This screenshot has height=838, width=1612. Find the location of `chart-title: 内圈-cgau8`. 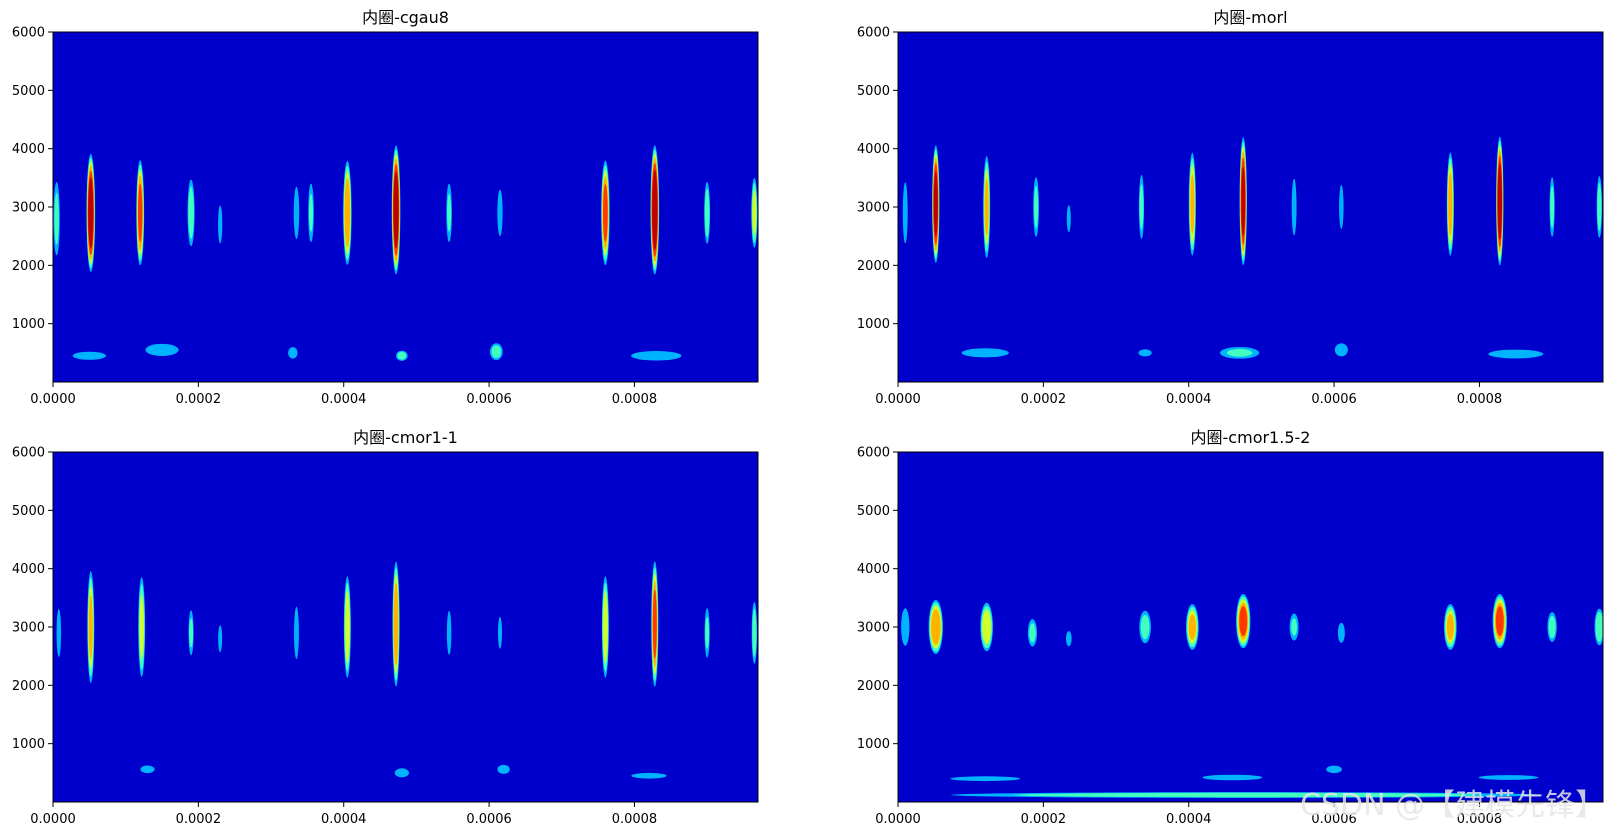

chart-title: 内圈-cgau8 is located at coordinates (405, 17).